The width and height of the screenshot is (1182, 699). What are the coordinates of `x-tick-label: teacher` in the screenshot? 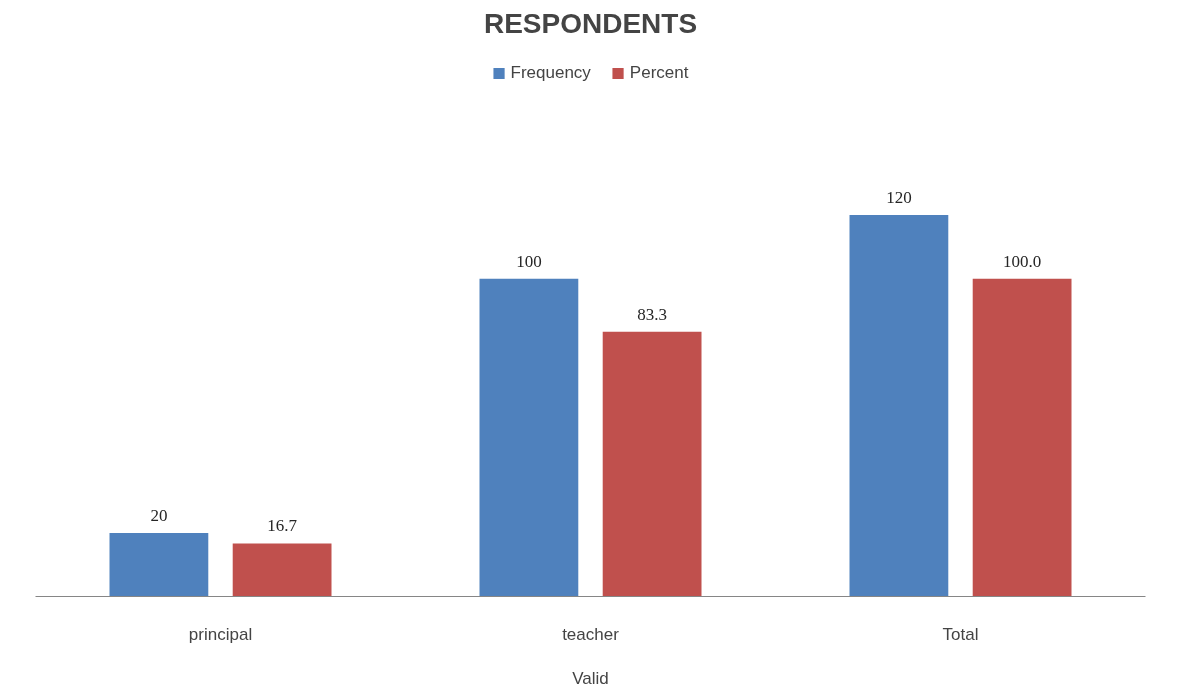 It's located at (591, 634).